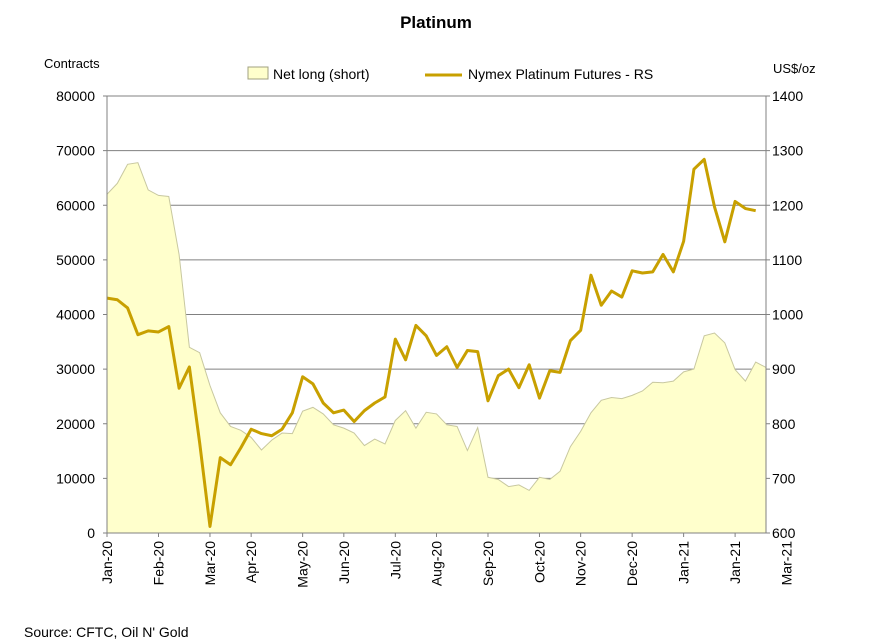 This screenshot has height=644, width=873. What do you see at coordinates (75, 315) in the screenshot?
I see `left-tick-label: 40000` at bounding box center [75, 315].